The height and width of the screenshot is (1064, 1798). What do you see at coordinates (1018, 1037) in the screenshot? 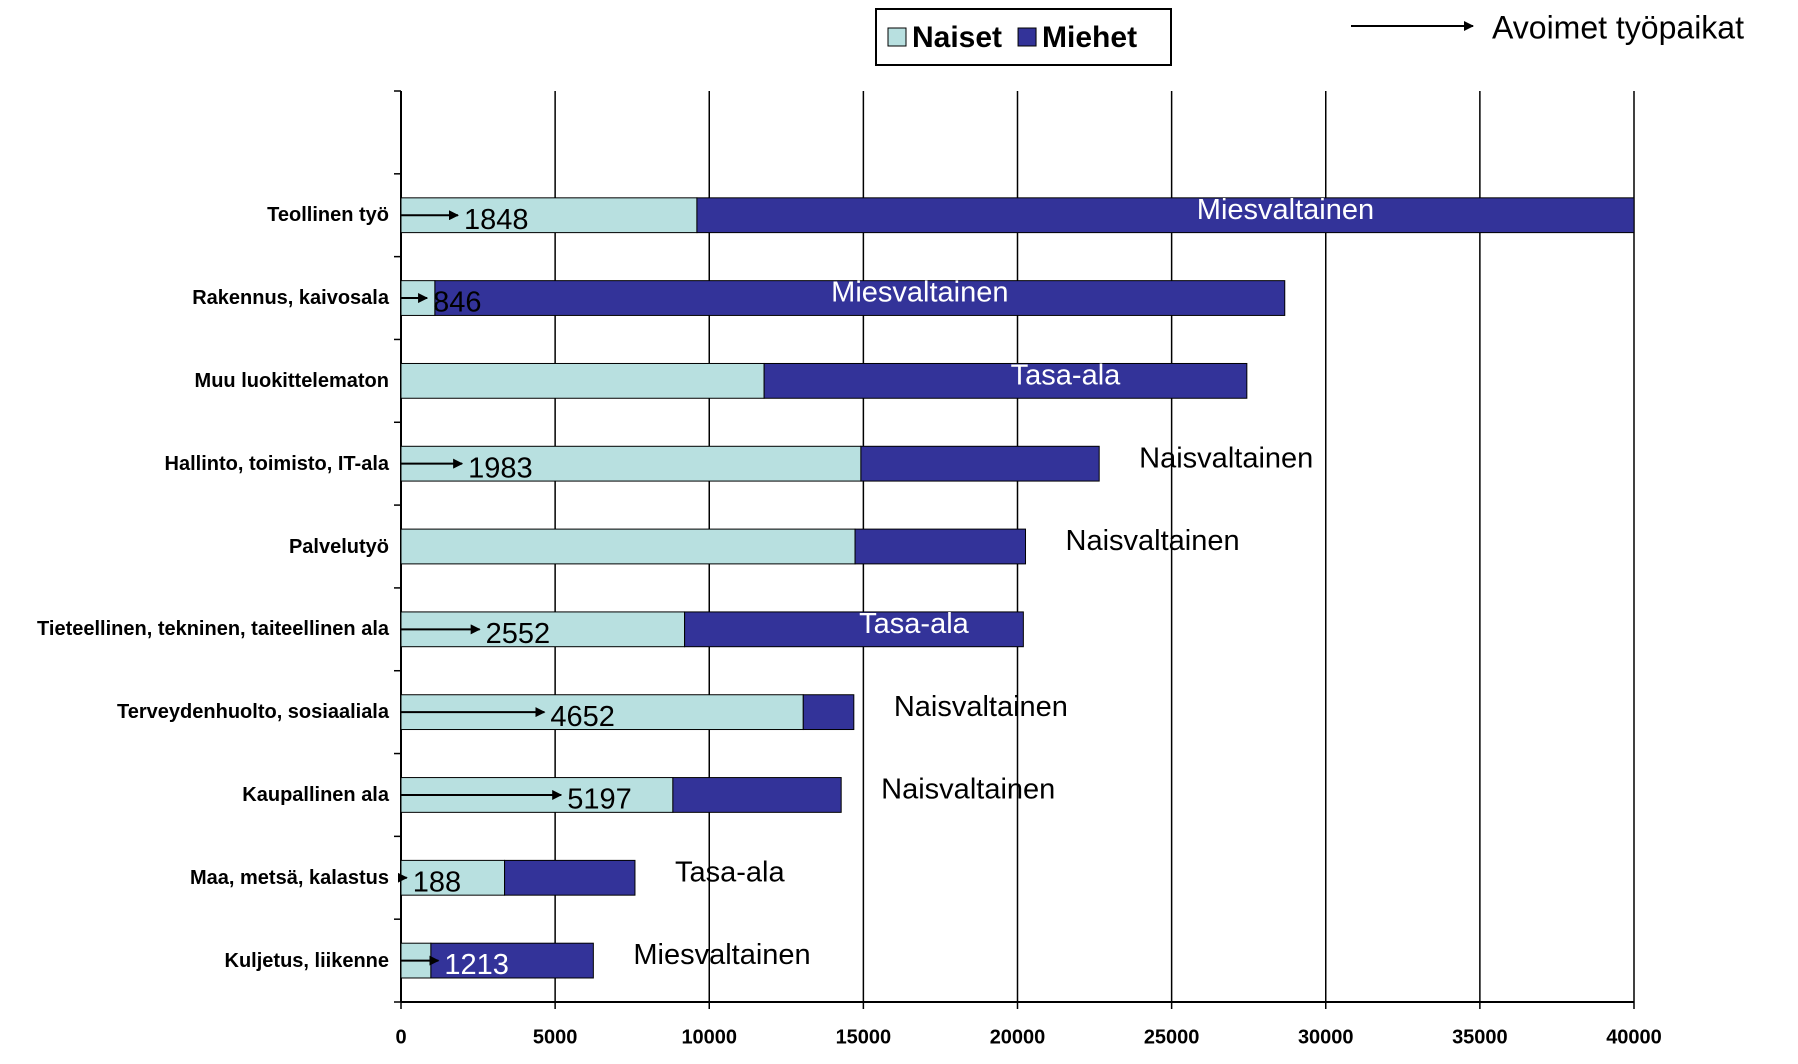
I see `x-tick-label: 20000` at bounding box center [1018, 1037].